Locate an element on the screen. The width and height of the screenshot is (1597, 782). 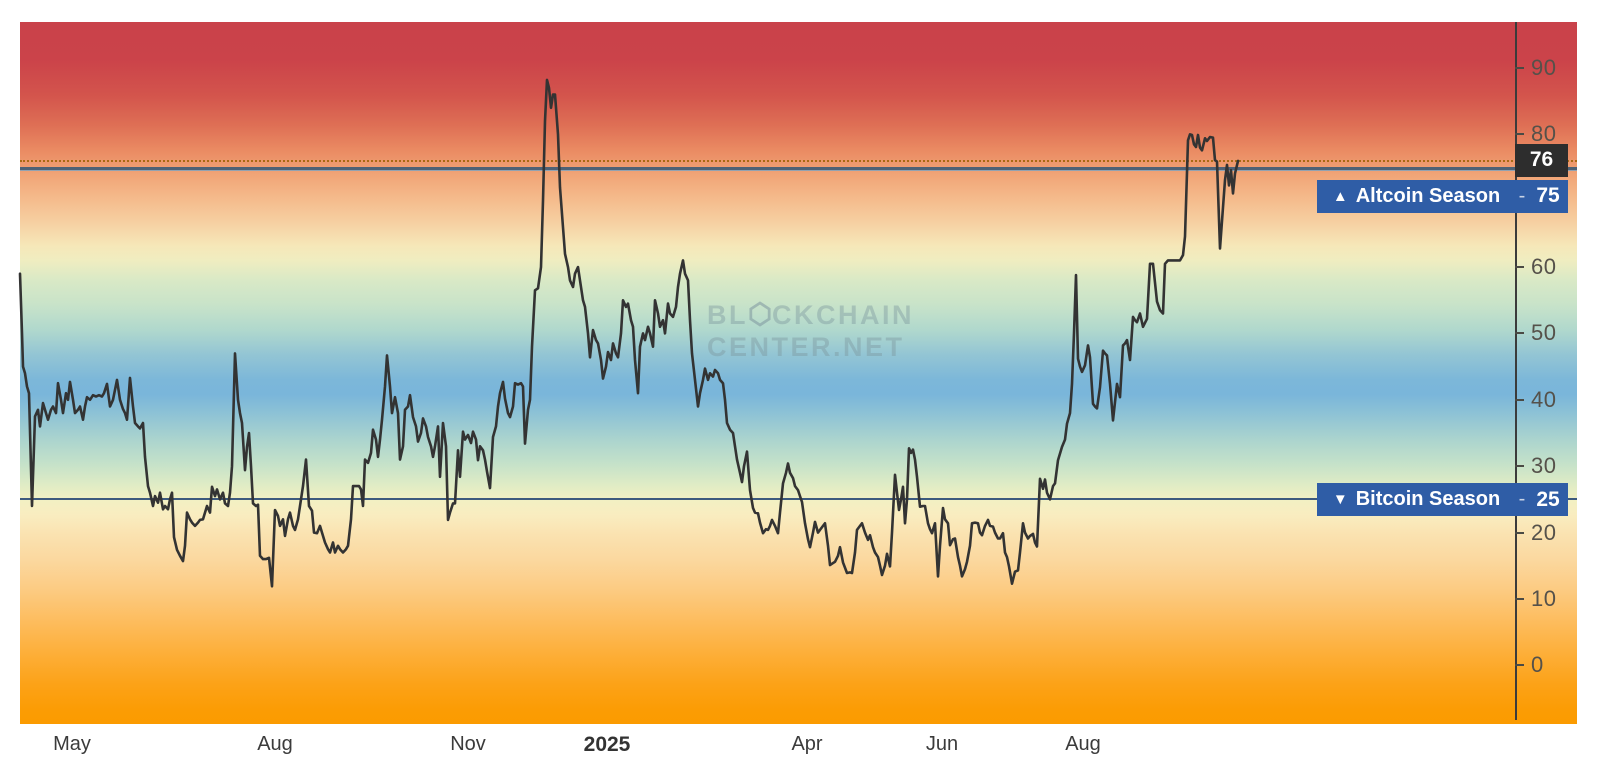
x-tick-label: Jun is located at coordinates (942, 744).